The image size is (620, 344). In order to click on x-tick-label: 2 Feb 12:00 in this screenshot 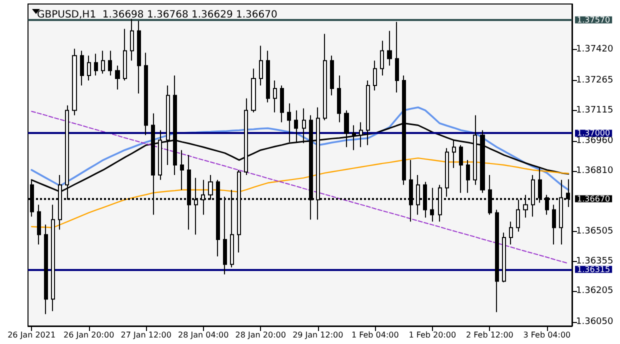, I will do `click(490, 335)`.